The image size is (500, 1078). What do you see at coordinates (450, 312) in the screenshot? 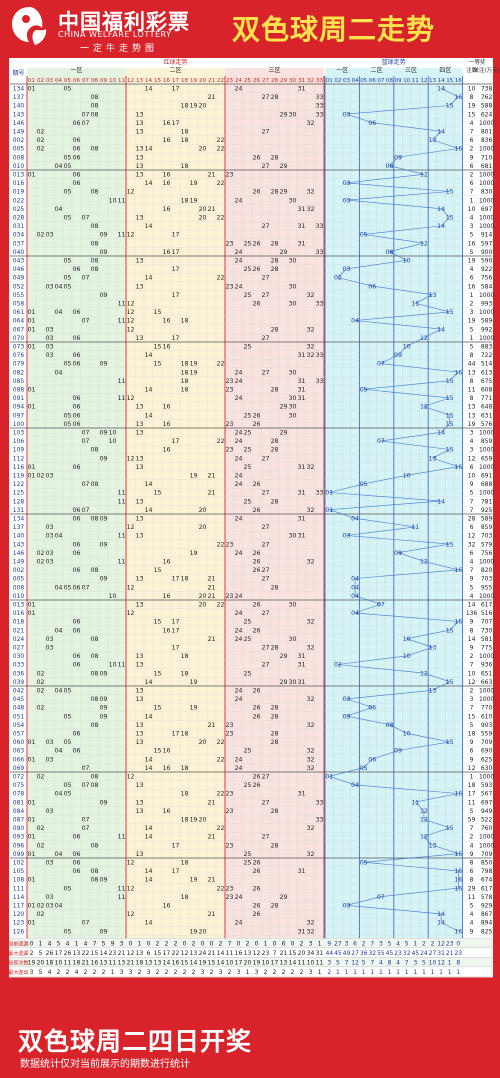
I see `blue-ball: 15` at bounding box center [450, 312].